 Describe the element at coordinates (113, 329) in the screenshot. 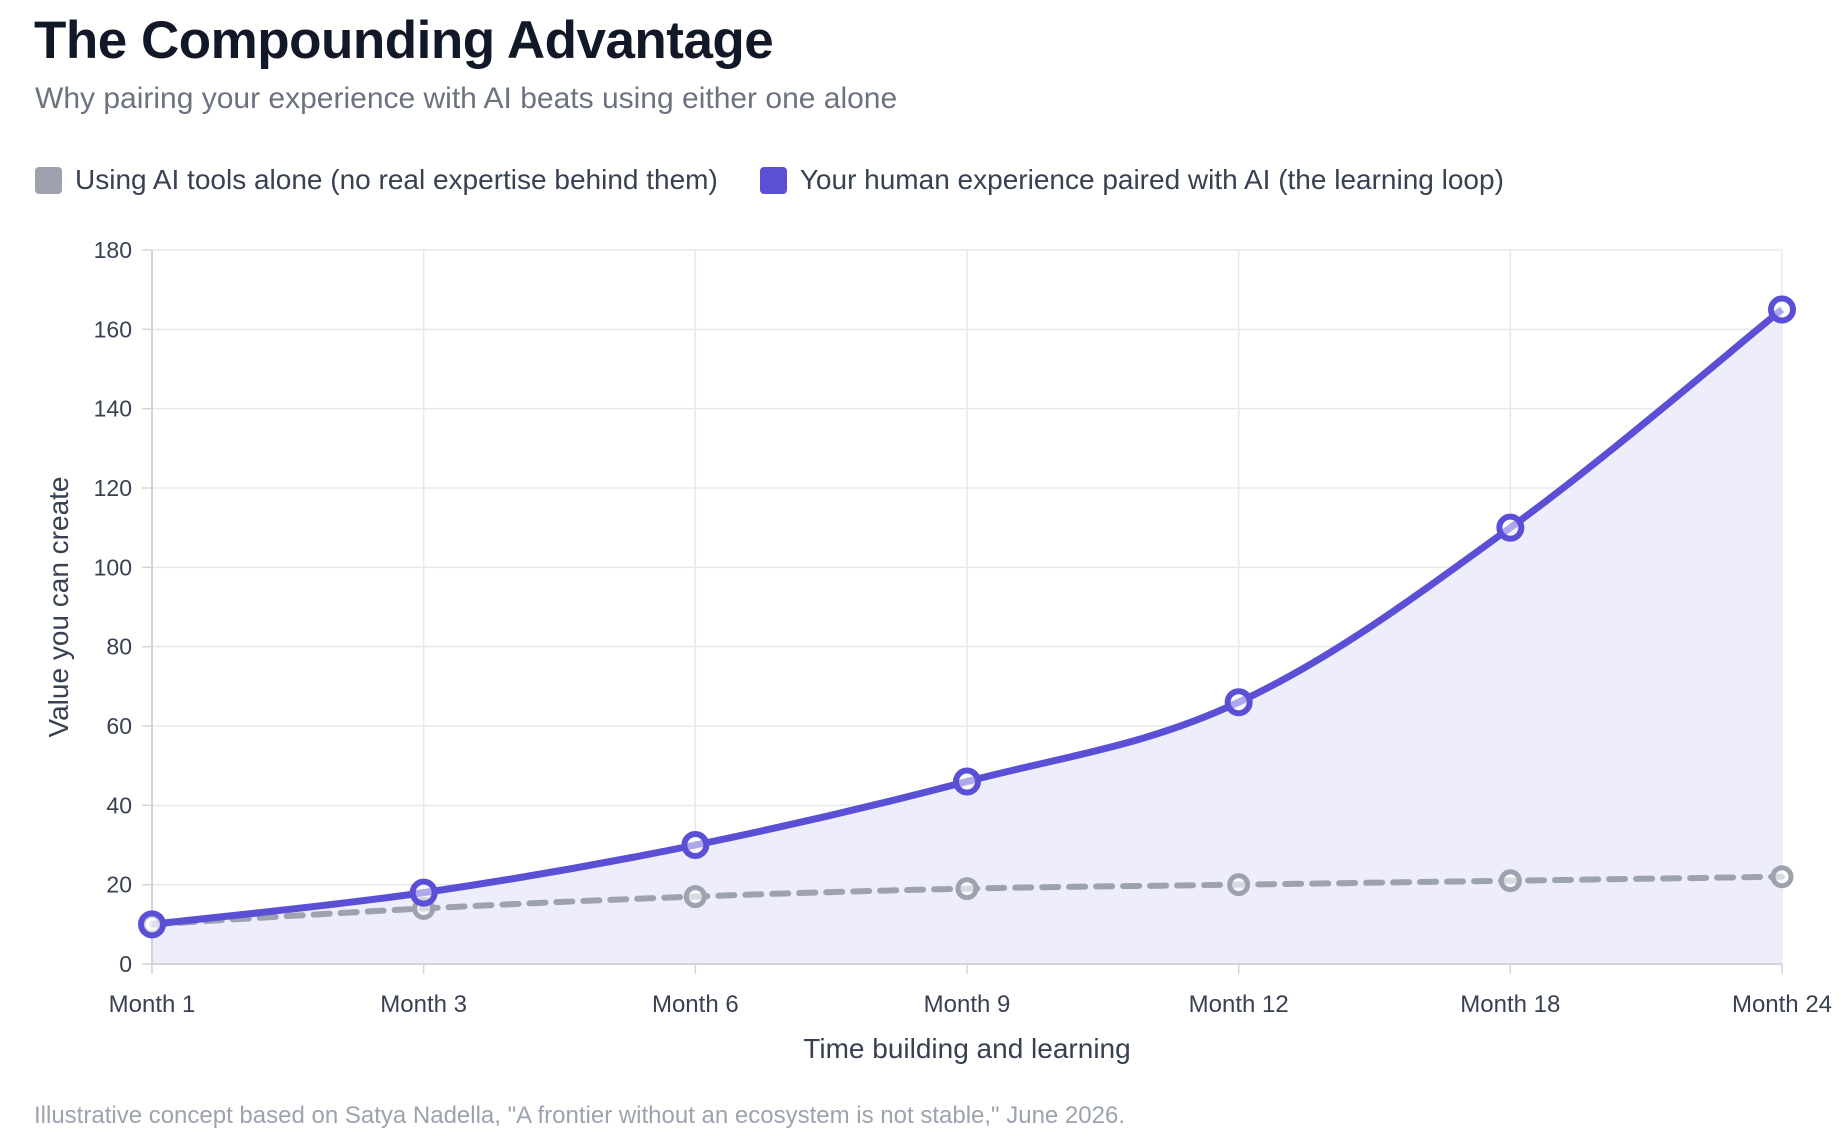

I see `y-tick-label: 160` at that location.